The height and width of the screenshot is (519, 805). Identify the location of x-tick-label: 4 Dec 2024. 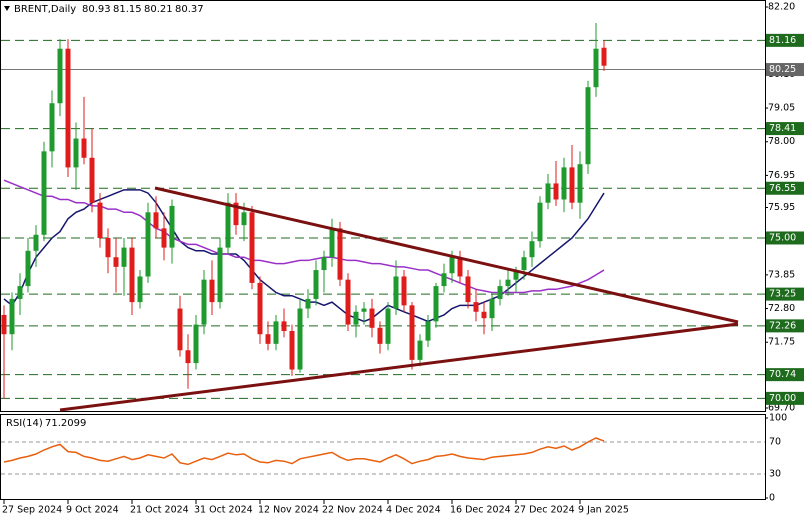
(413, 510).